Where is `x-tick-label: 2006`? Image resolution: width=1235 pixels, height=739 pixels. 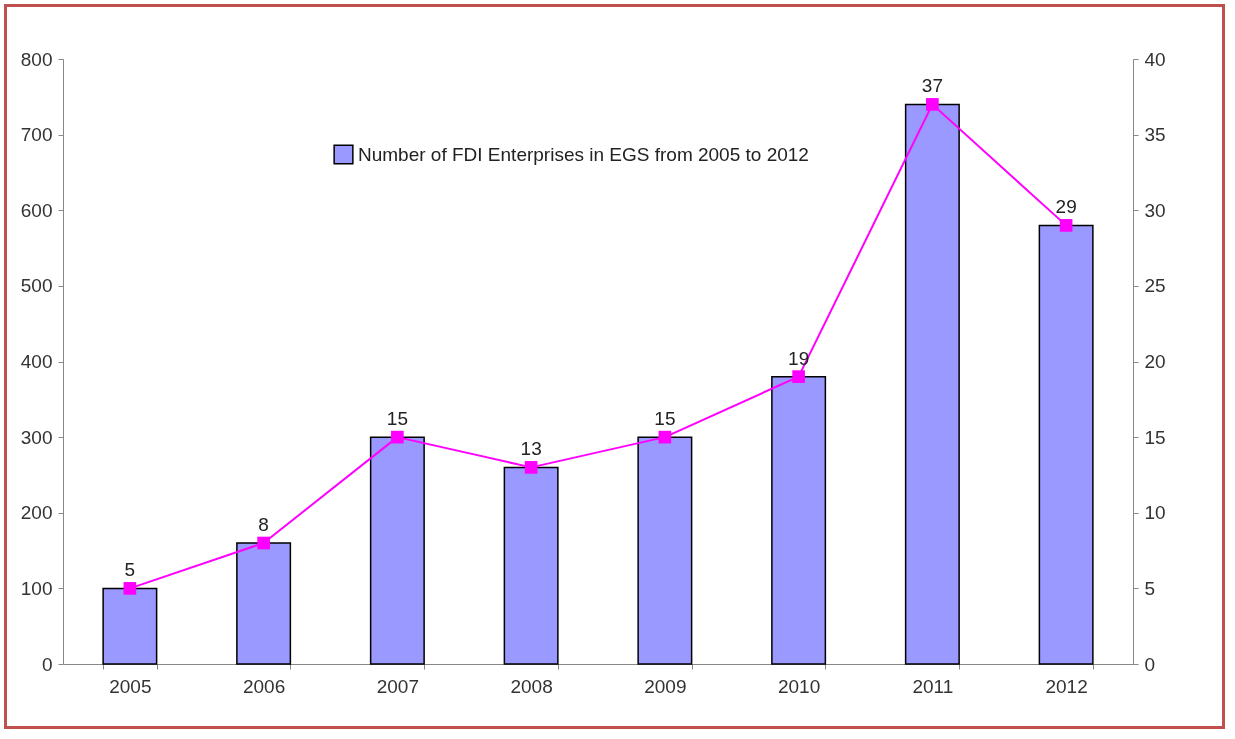
x-tick-label: 2006 is located at coordinates (264, 686).